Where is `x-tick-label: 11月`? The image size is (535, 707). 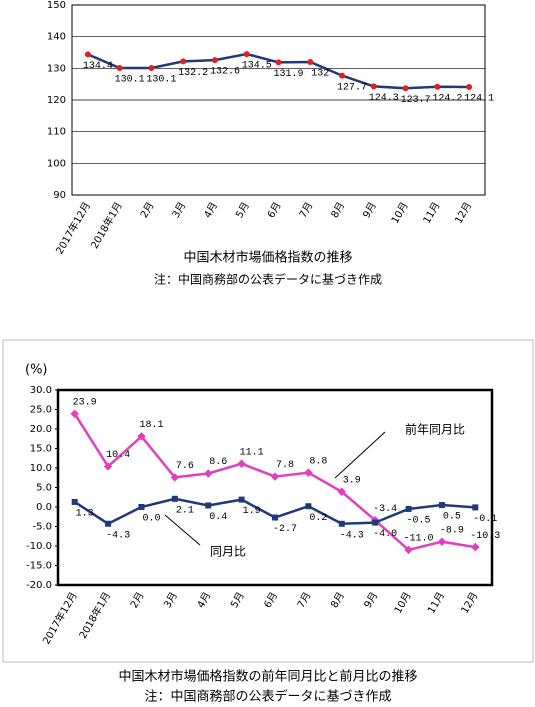
x-tick-label: 11月 is located at coordinates (432, 213).